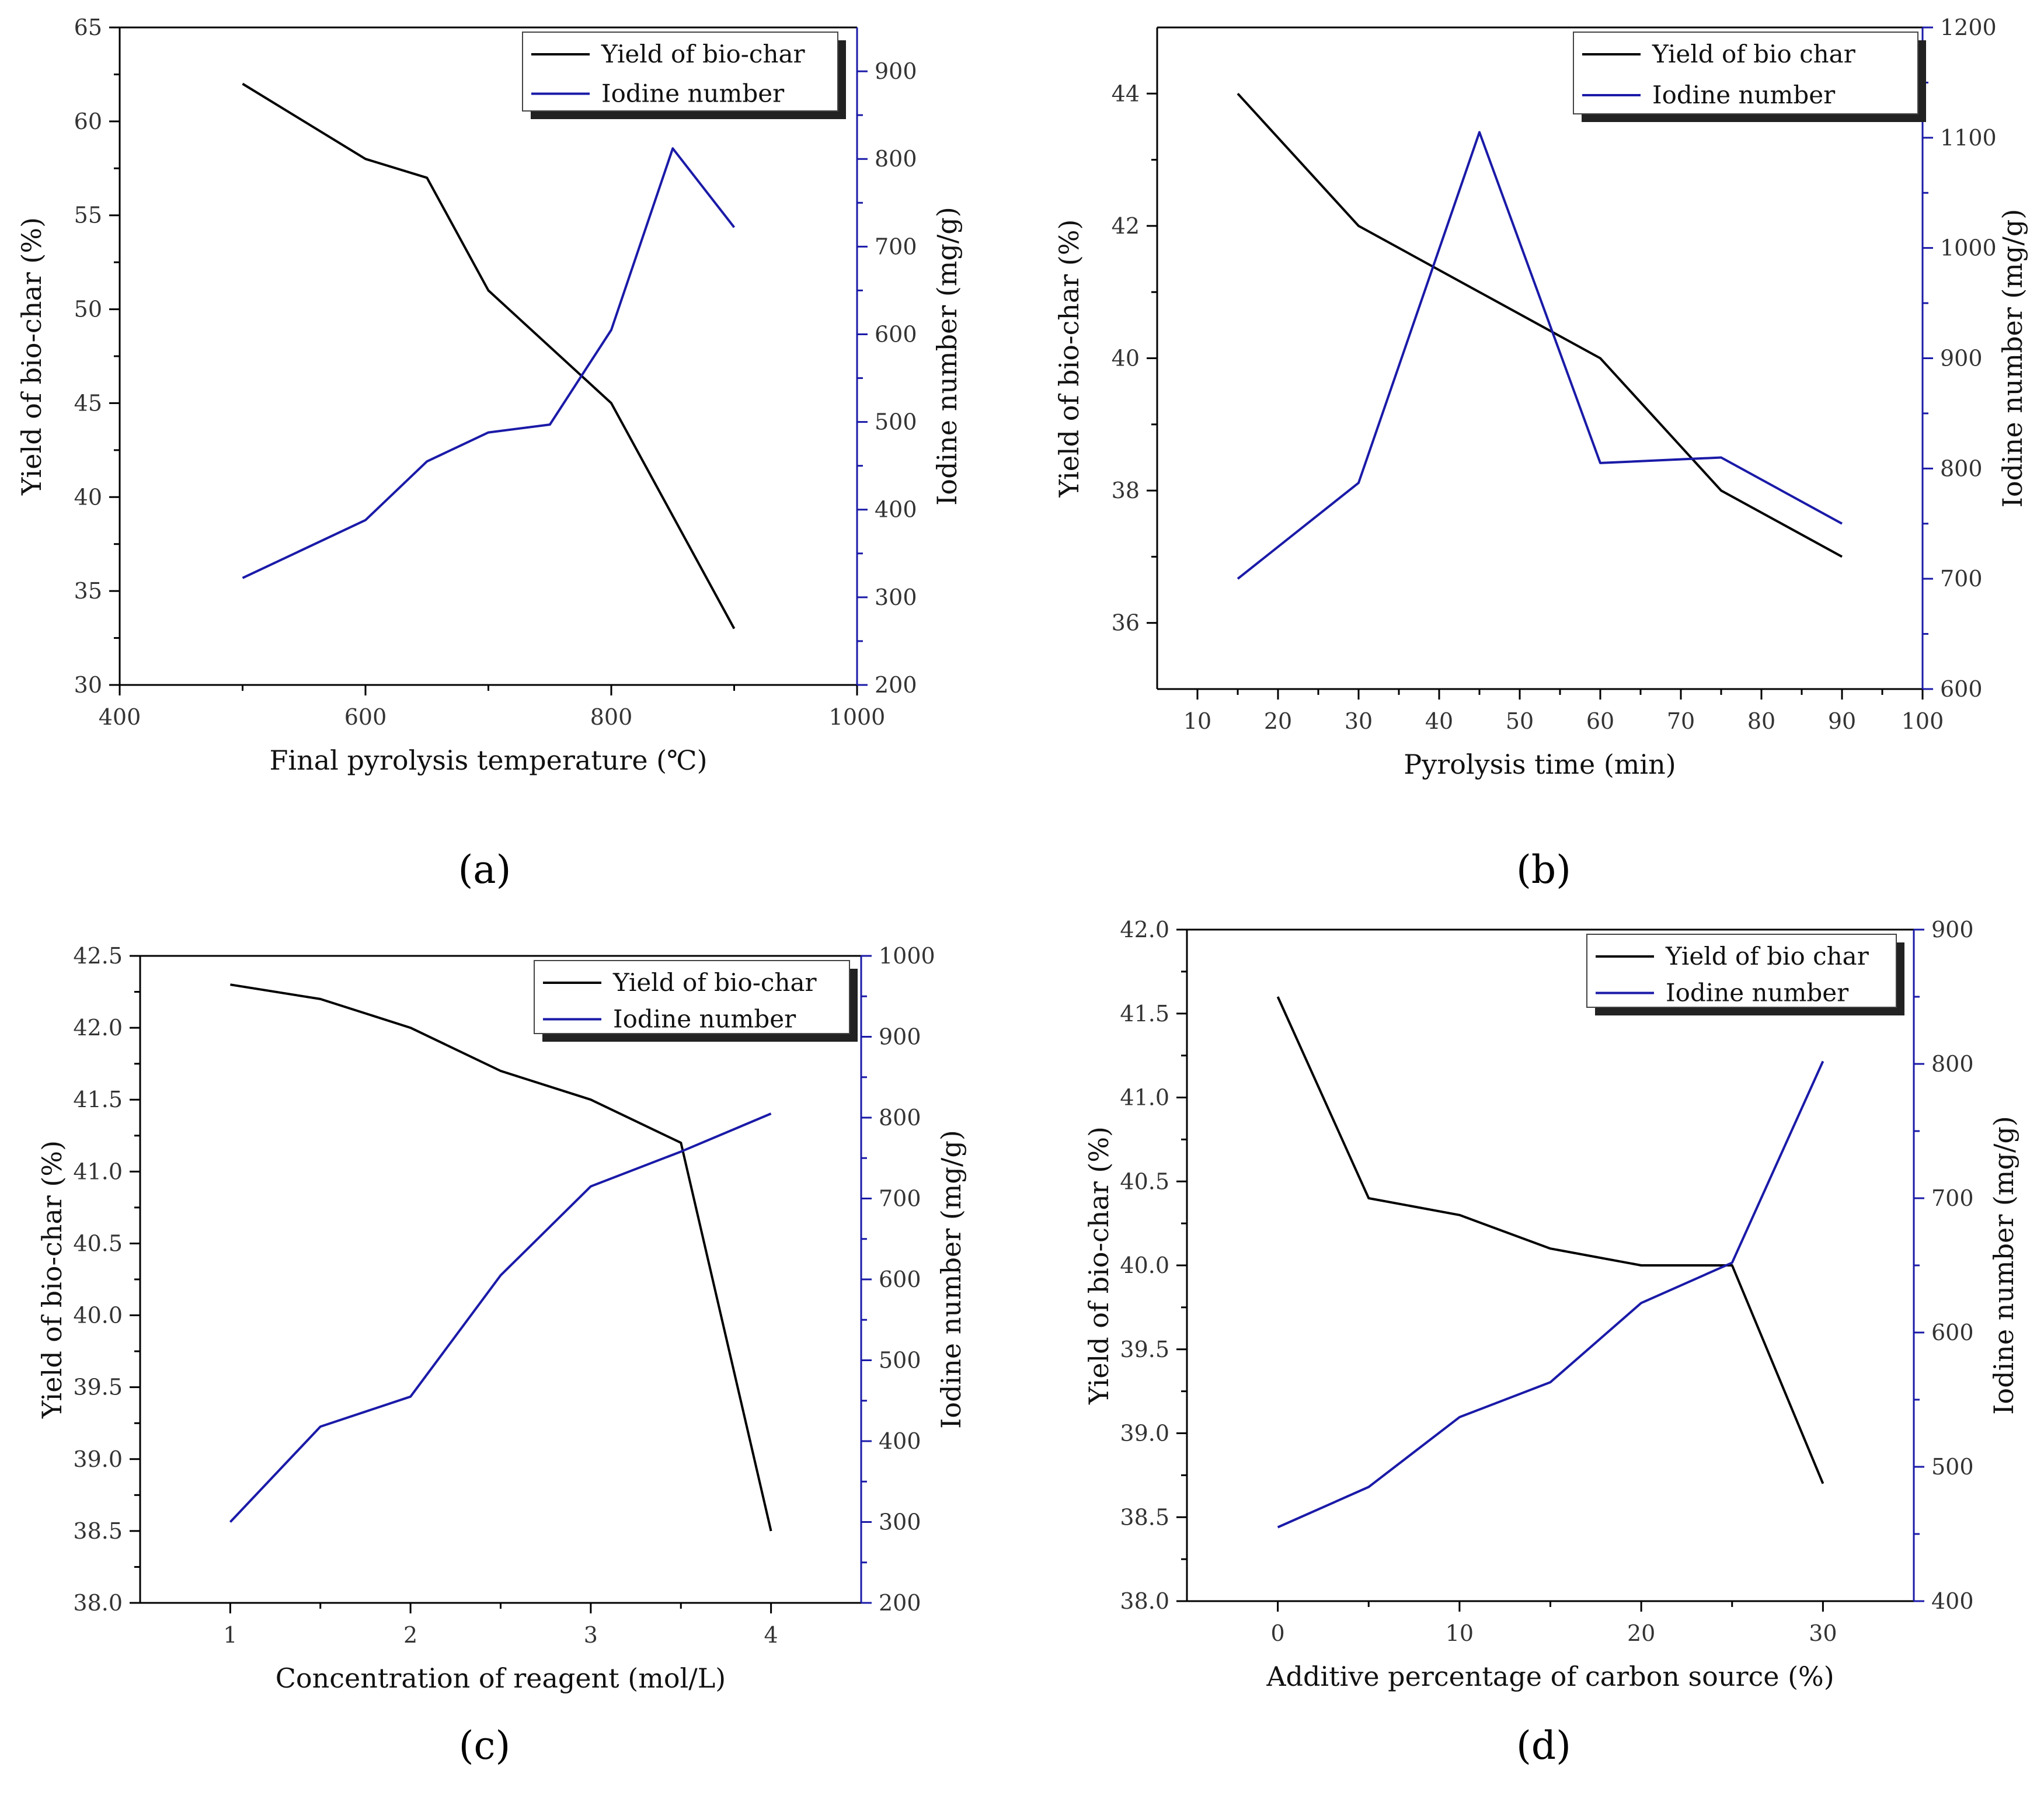  I want to click on x-axis-title: Final pyrolysis temperature (℃), so click(488, 760).